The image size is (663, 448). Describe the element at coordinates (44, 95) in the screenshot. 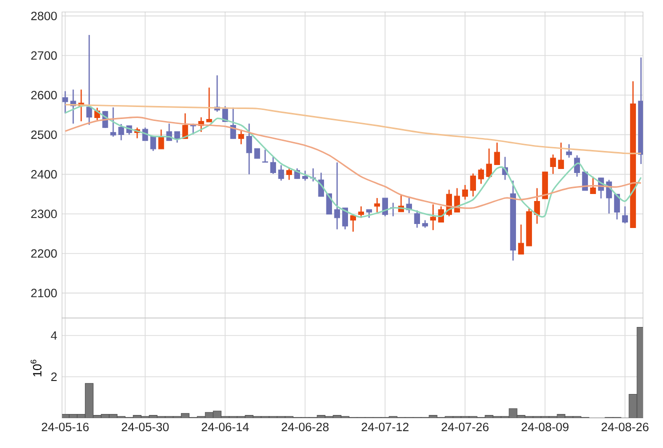

I see `y-tick-label: 2600` at that location.